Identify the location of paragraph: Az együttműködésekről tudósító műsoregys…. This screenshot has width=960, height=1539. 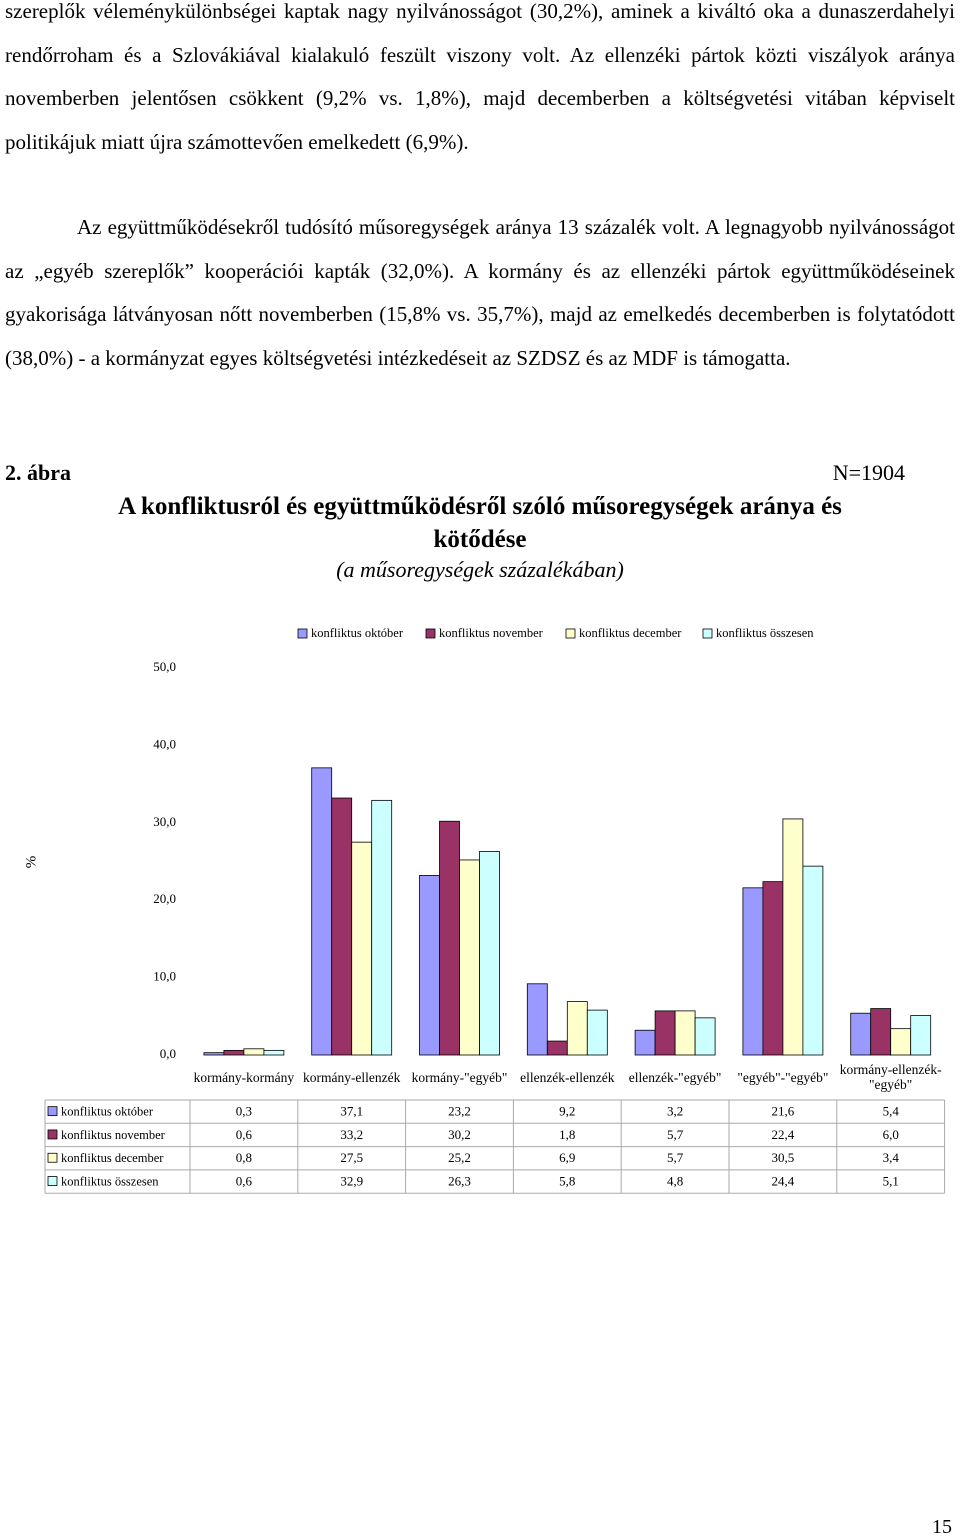
(480, 292).